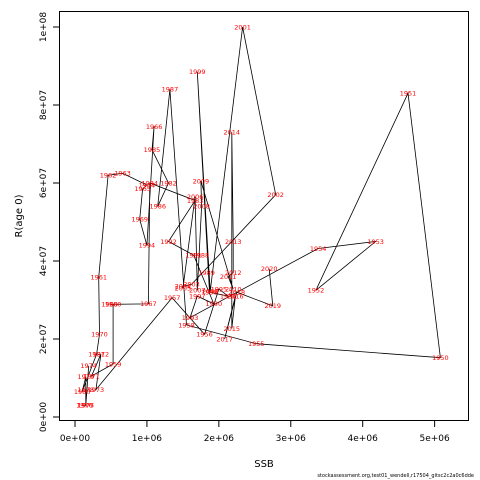  What do you see at coordinates (142, 189) in the screenshot?
I see `point-label-1965: 1965` at bounding box center [142, 189].